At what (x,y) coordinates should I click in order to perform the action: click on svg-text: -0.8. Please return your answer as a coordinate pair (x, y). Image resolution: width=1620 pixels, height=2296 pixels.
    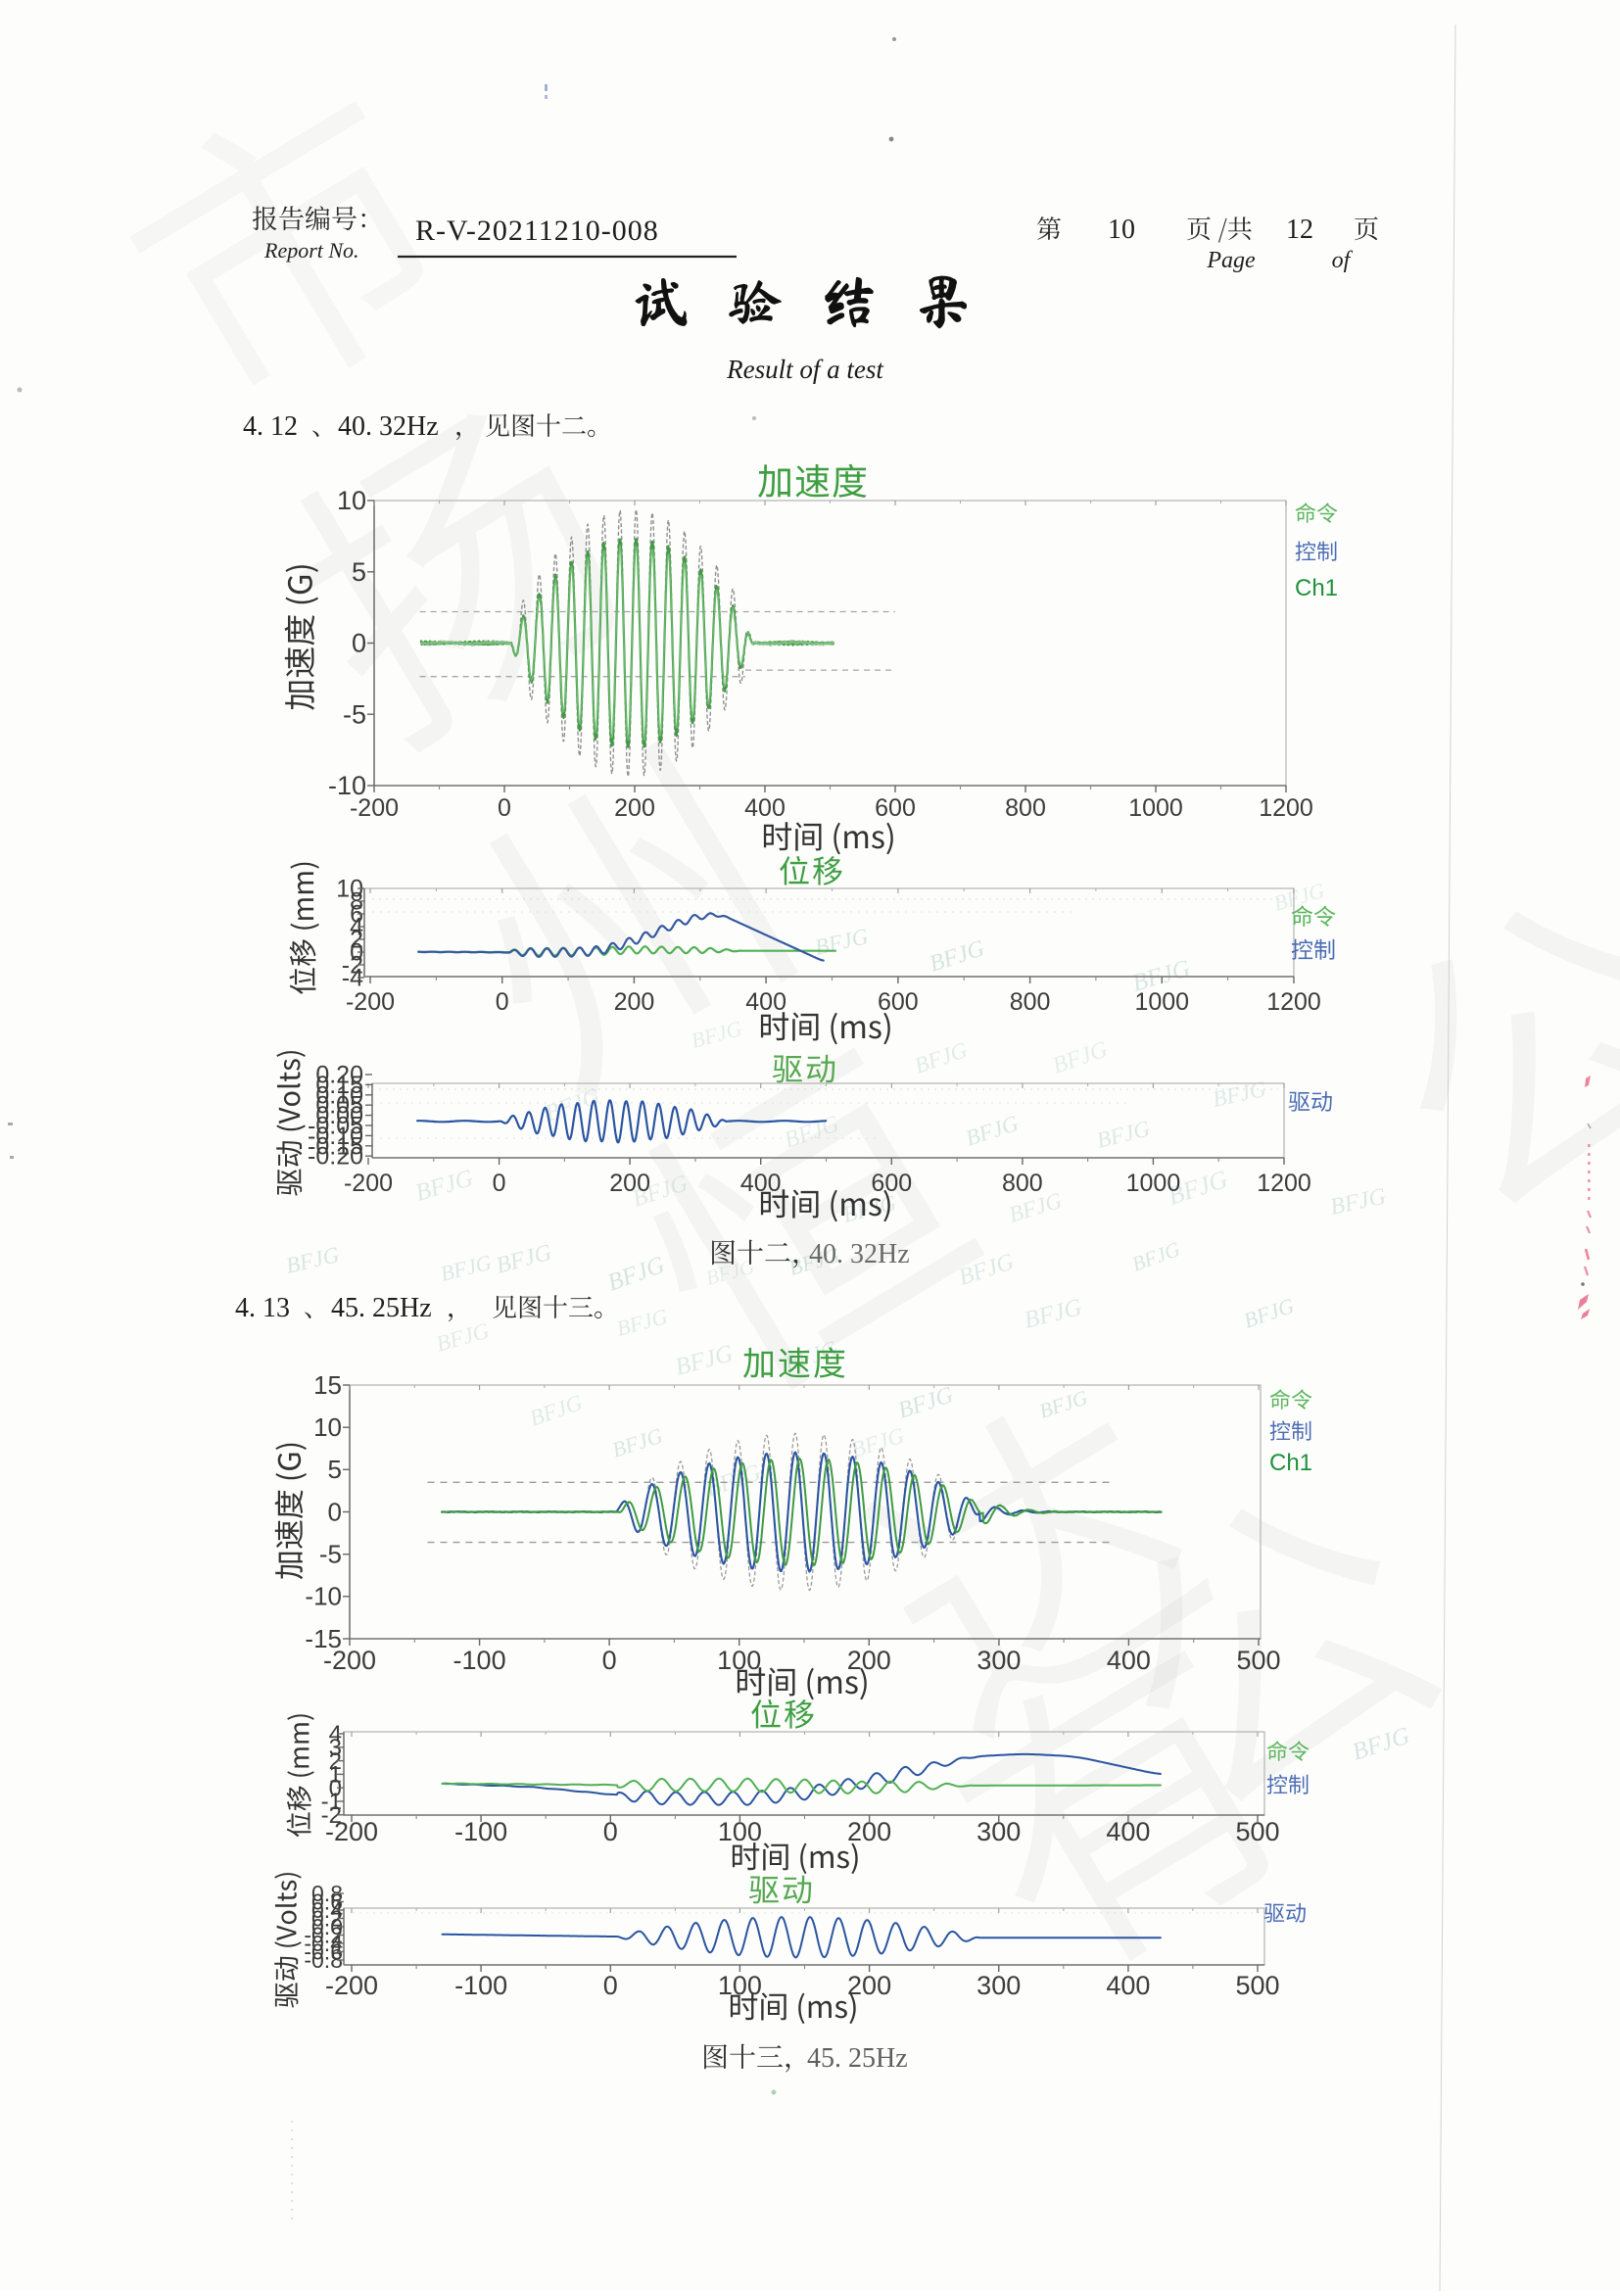
    Looking at the image, I should click on (323, 1960).